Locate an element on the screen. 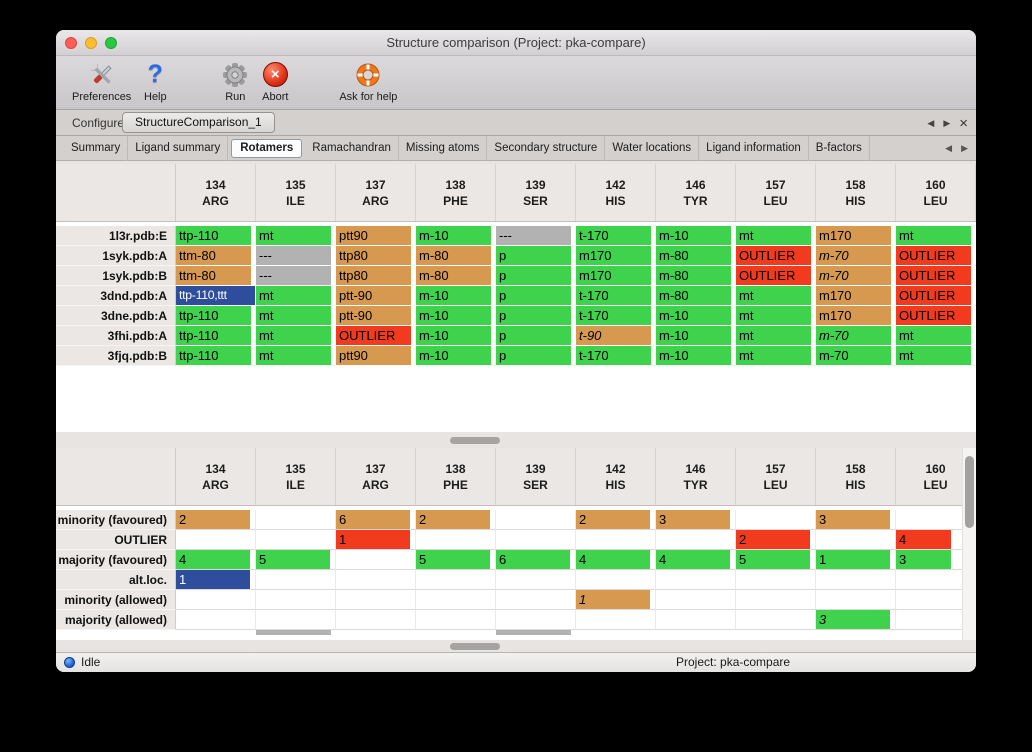  column-header-138: 138 PHE is located at coordinates (456, 192).